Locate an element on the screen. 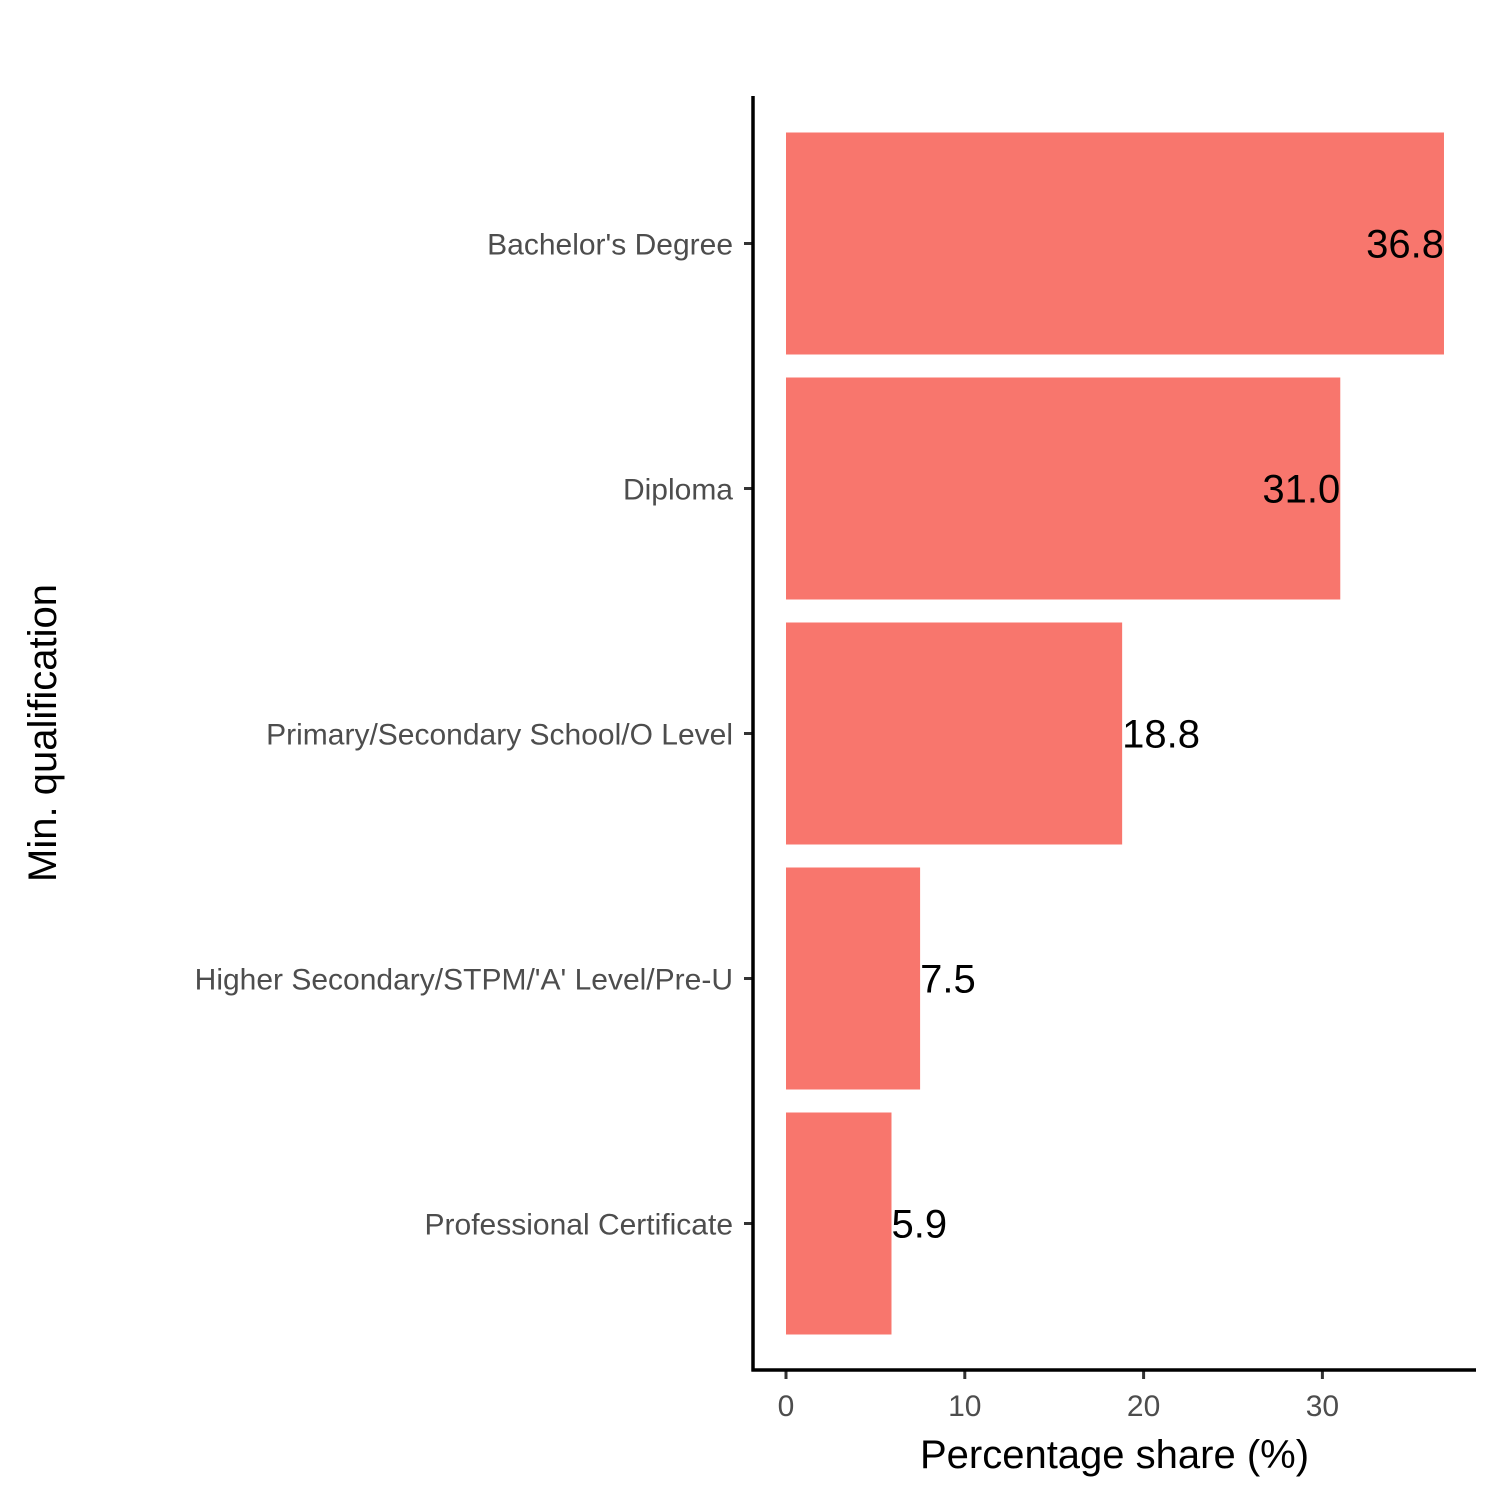 The width and height of the screenshot is (1500, 1500). y-axis-title: Min. qualification is located at coordinates (43, 733).